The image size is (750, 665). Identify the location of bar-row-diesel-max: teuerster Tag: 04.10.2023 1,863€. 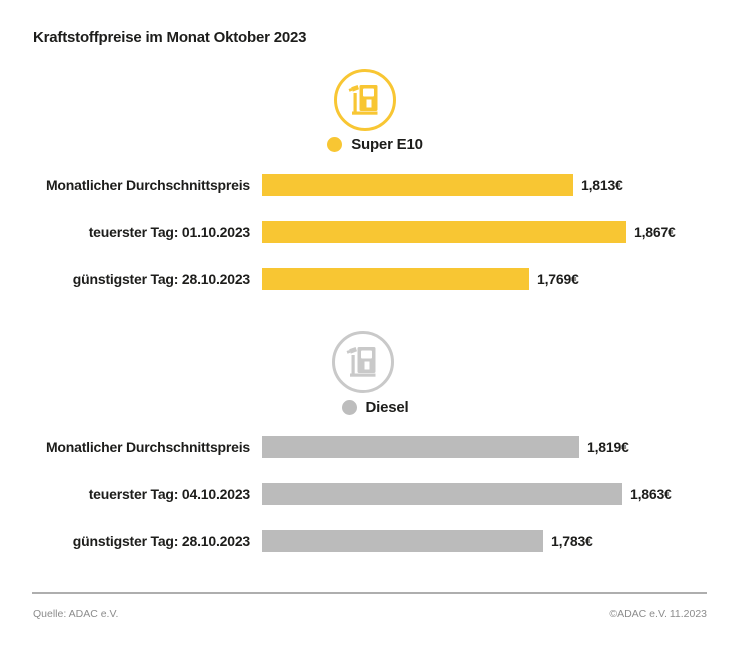
(375, 494).